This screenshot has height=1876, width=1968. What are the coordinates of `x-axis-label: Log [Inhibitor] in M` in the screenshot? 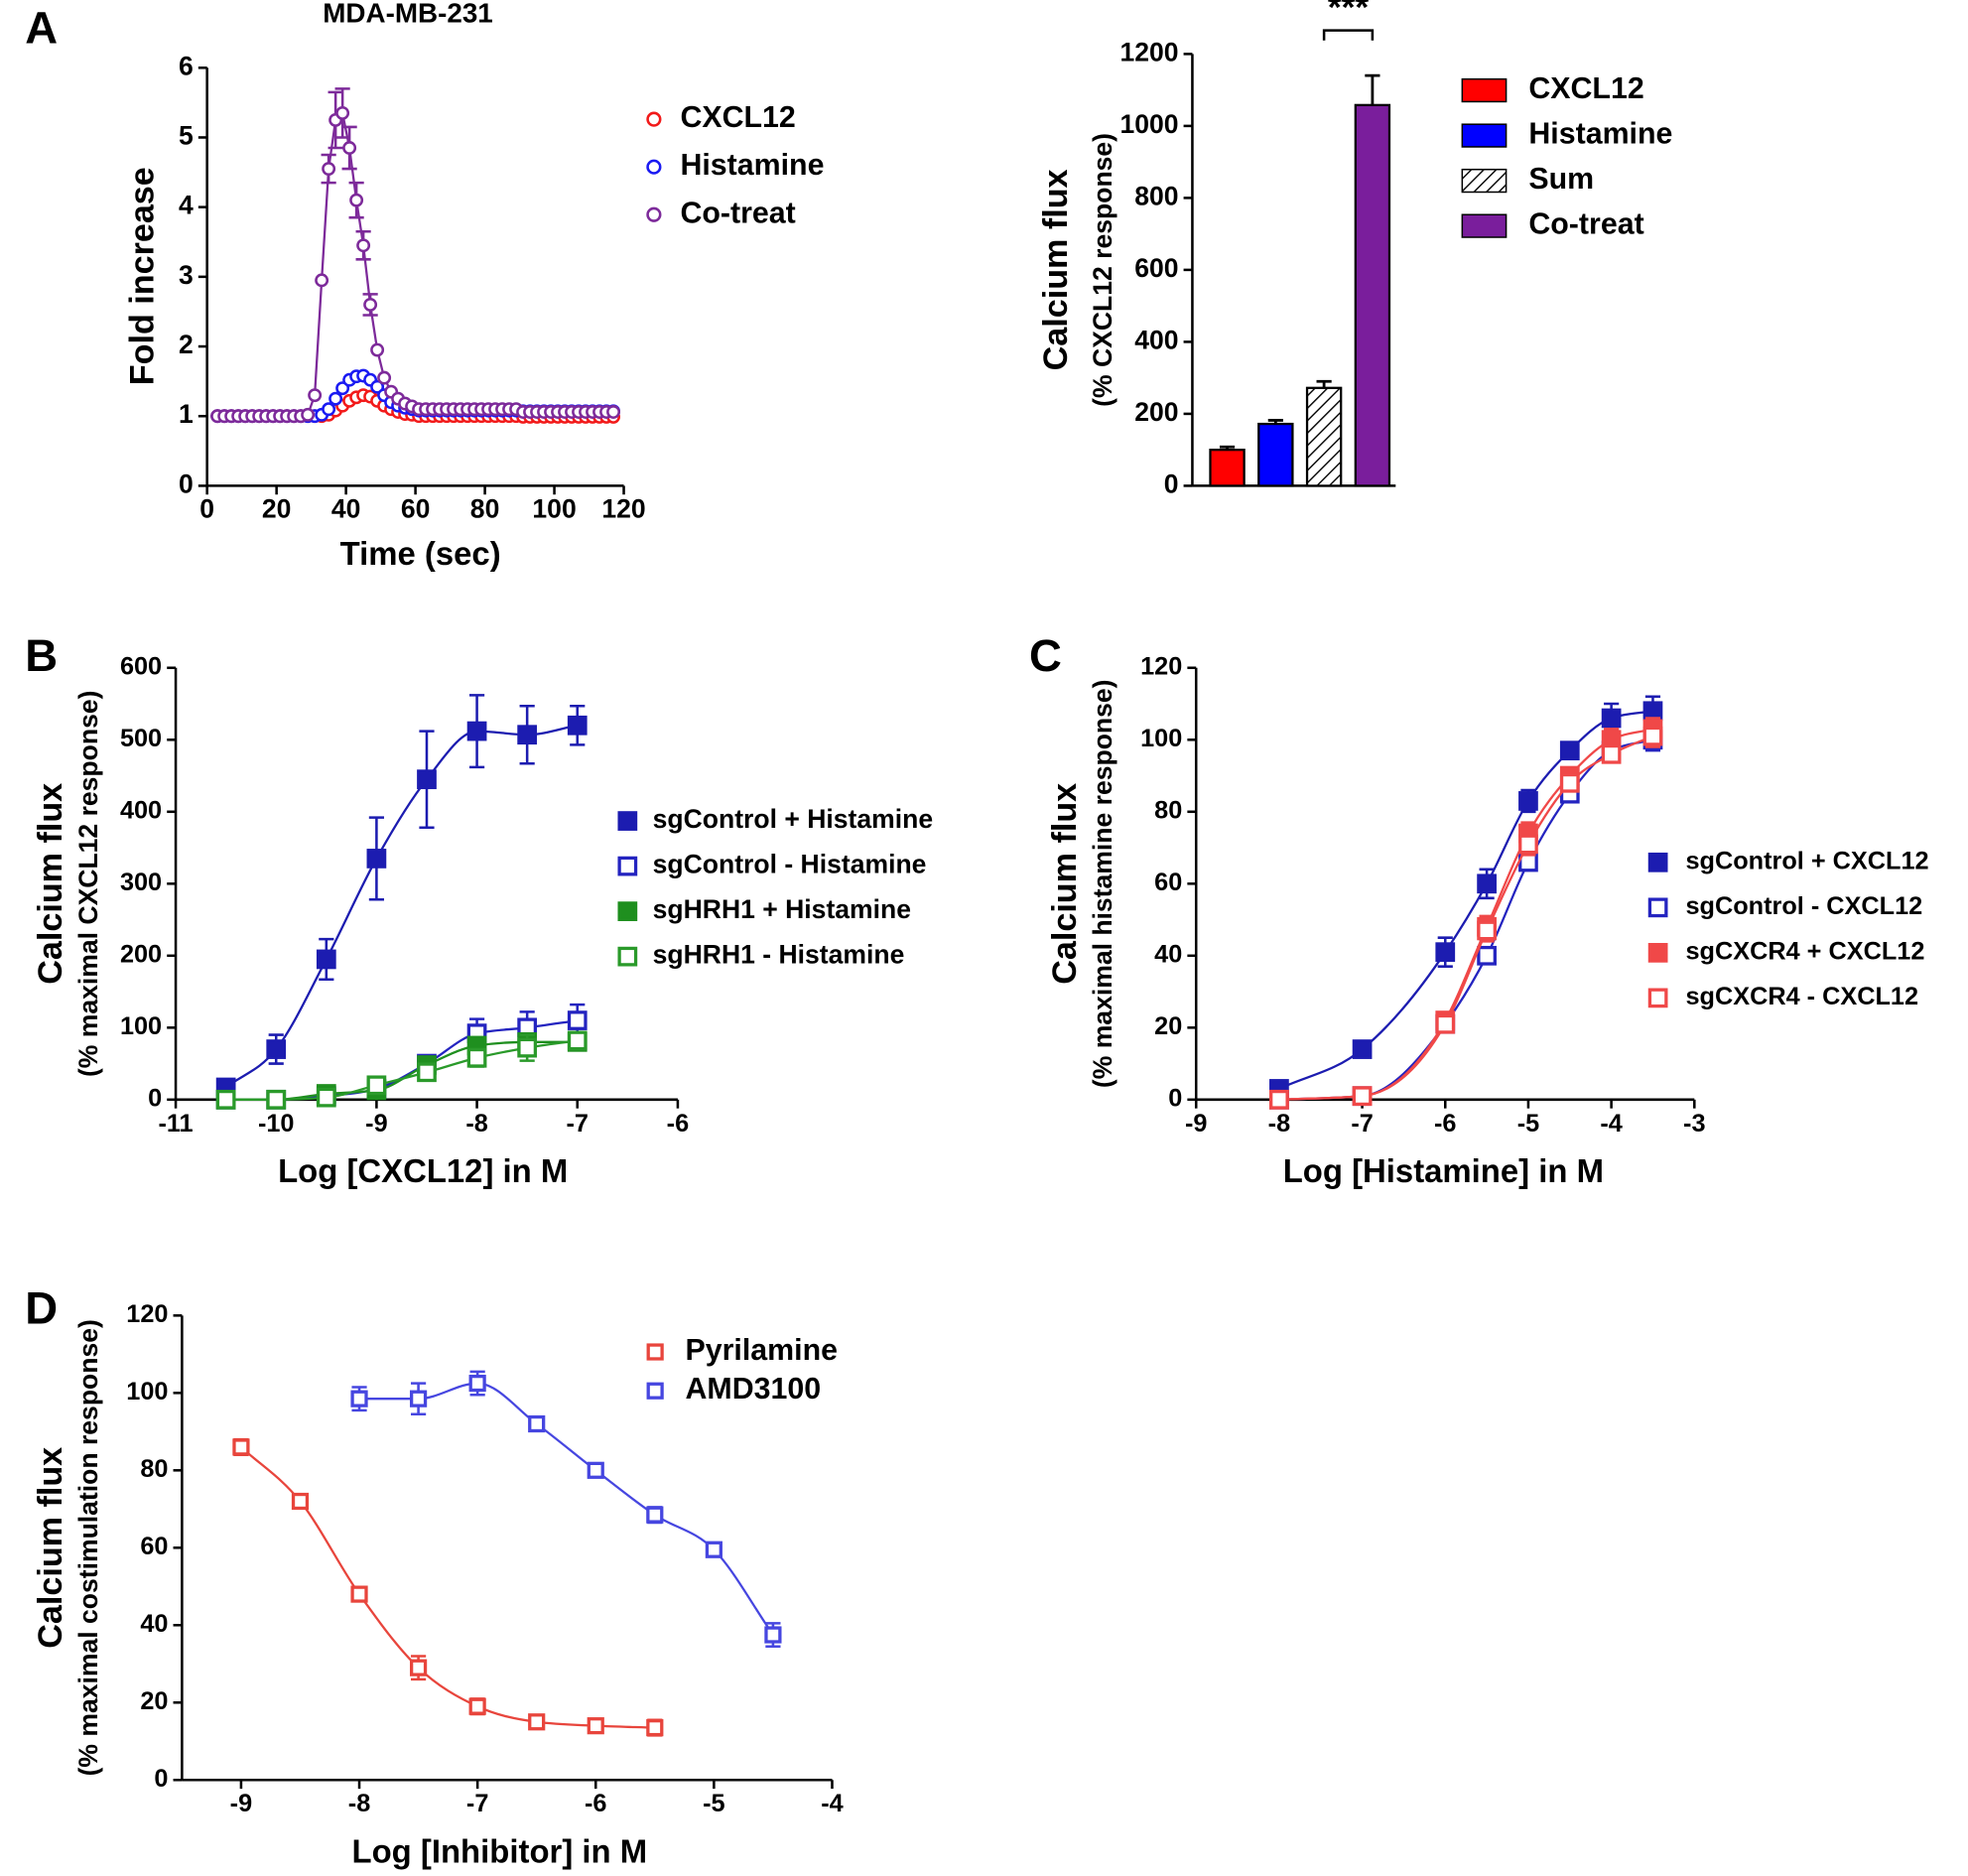 It's located at (500, 1851).